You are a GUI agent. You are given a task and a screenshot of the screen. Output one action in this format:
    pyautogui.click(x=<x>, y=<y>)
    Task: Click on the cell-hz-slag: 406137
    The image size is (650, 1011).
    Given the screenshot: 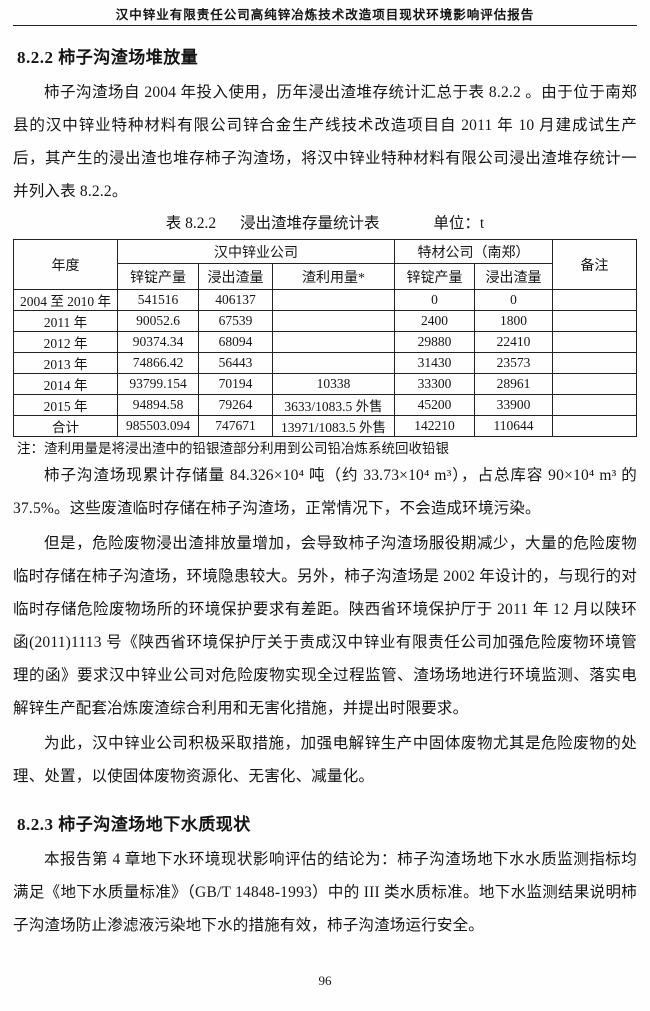 What is the action you would take?
    pyautogui.click(x=235, y=300)
    